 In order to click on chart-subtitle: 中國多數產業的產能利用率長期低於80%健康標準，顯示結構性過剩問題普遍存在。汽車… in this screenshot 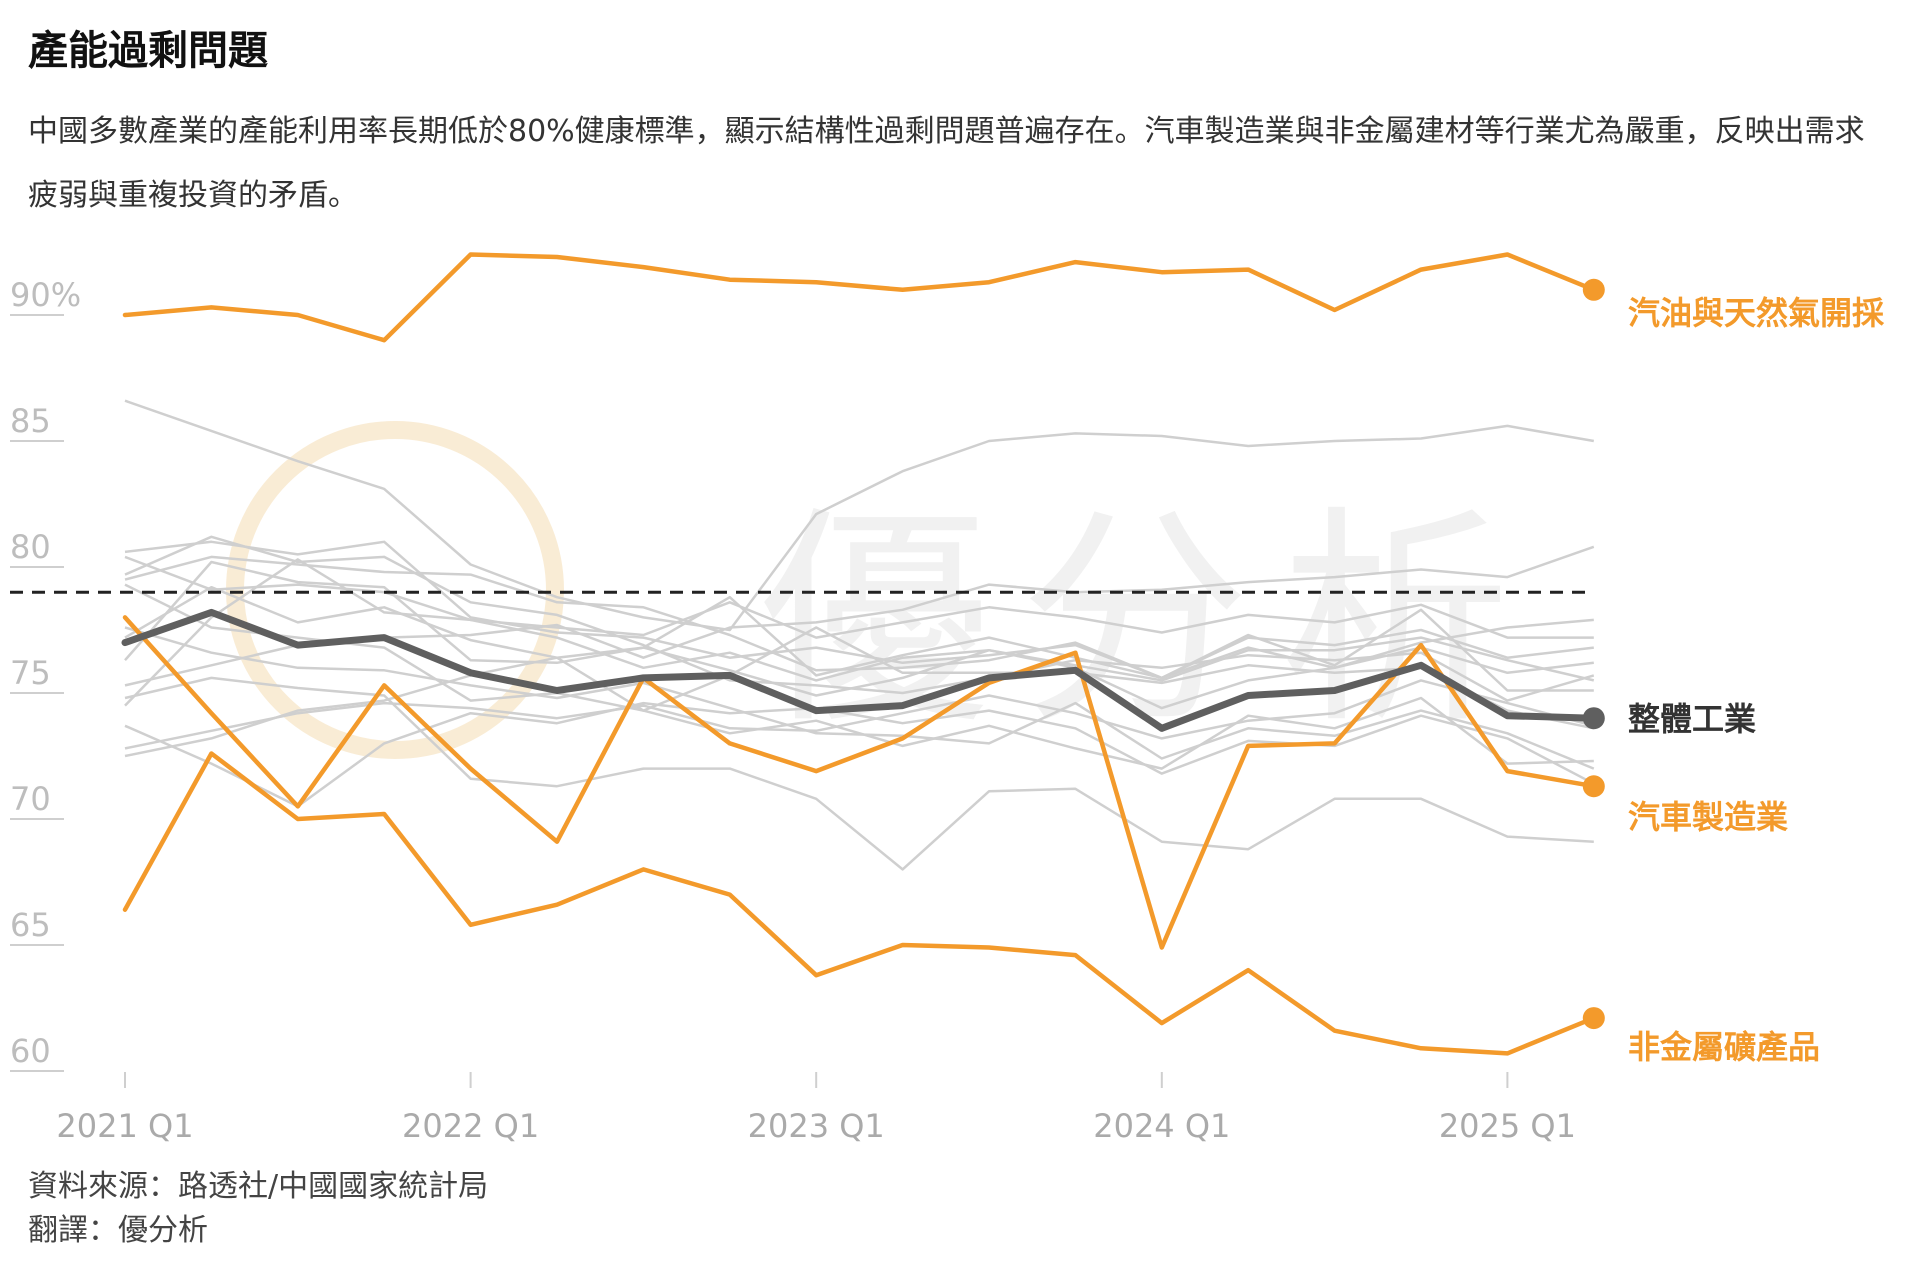, I will do `click(946, 163)`.